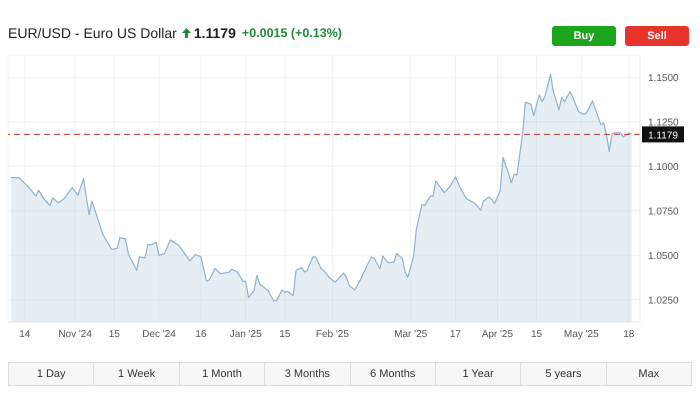 Image resolution: width=700 pixels, height=399 pixels. Describe the element at coordinates (664, 167) in the screenshot. I see `y-tick-label: 1.1000` at that location.